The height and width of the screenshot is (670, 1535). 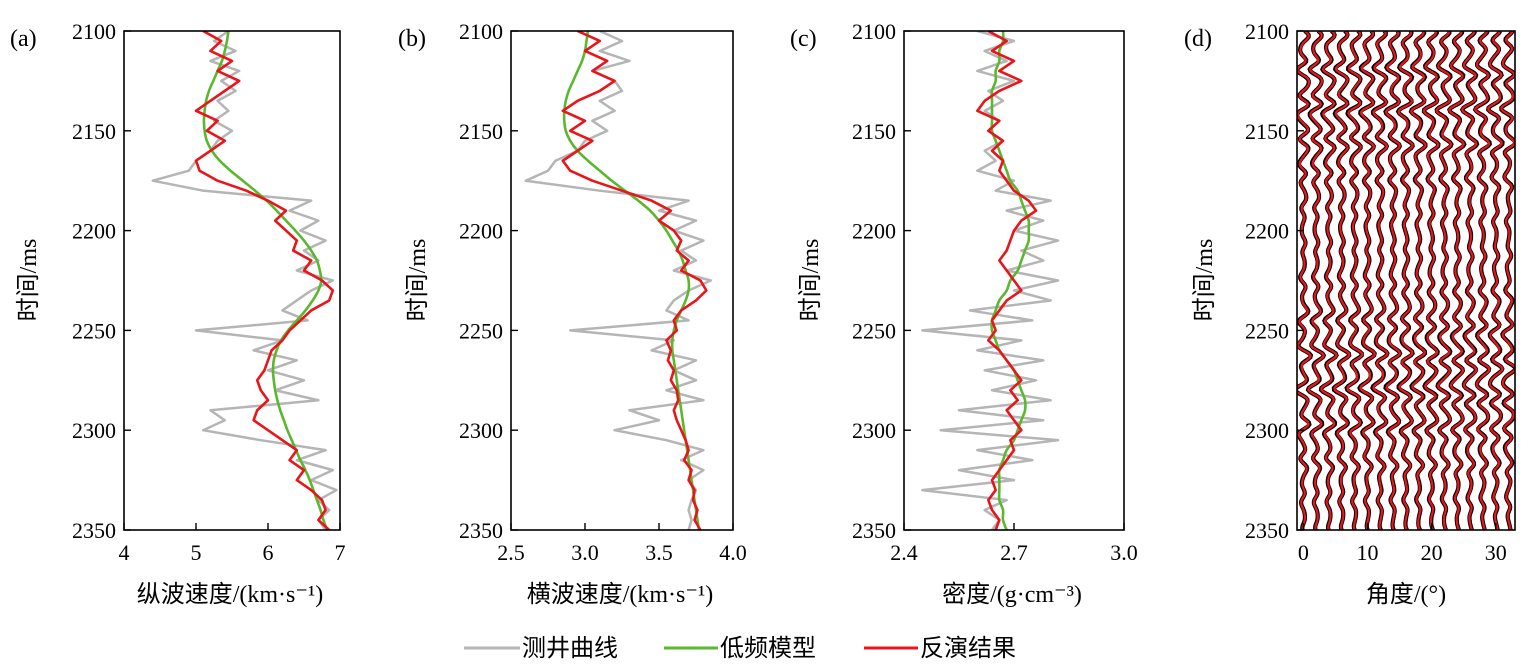 I want to click on ylabel-b: 时间/ms, so click(x=417, y=280).